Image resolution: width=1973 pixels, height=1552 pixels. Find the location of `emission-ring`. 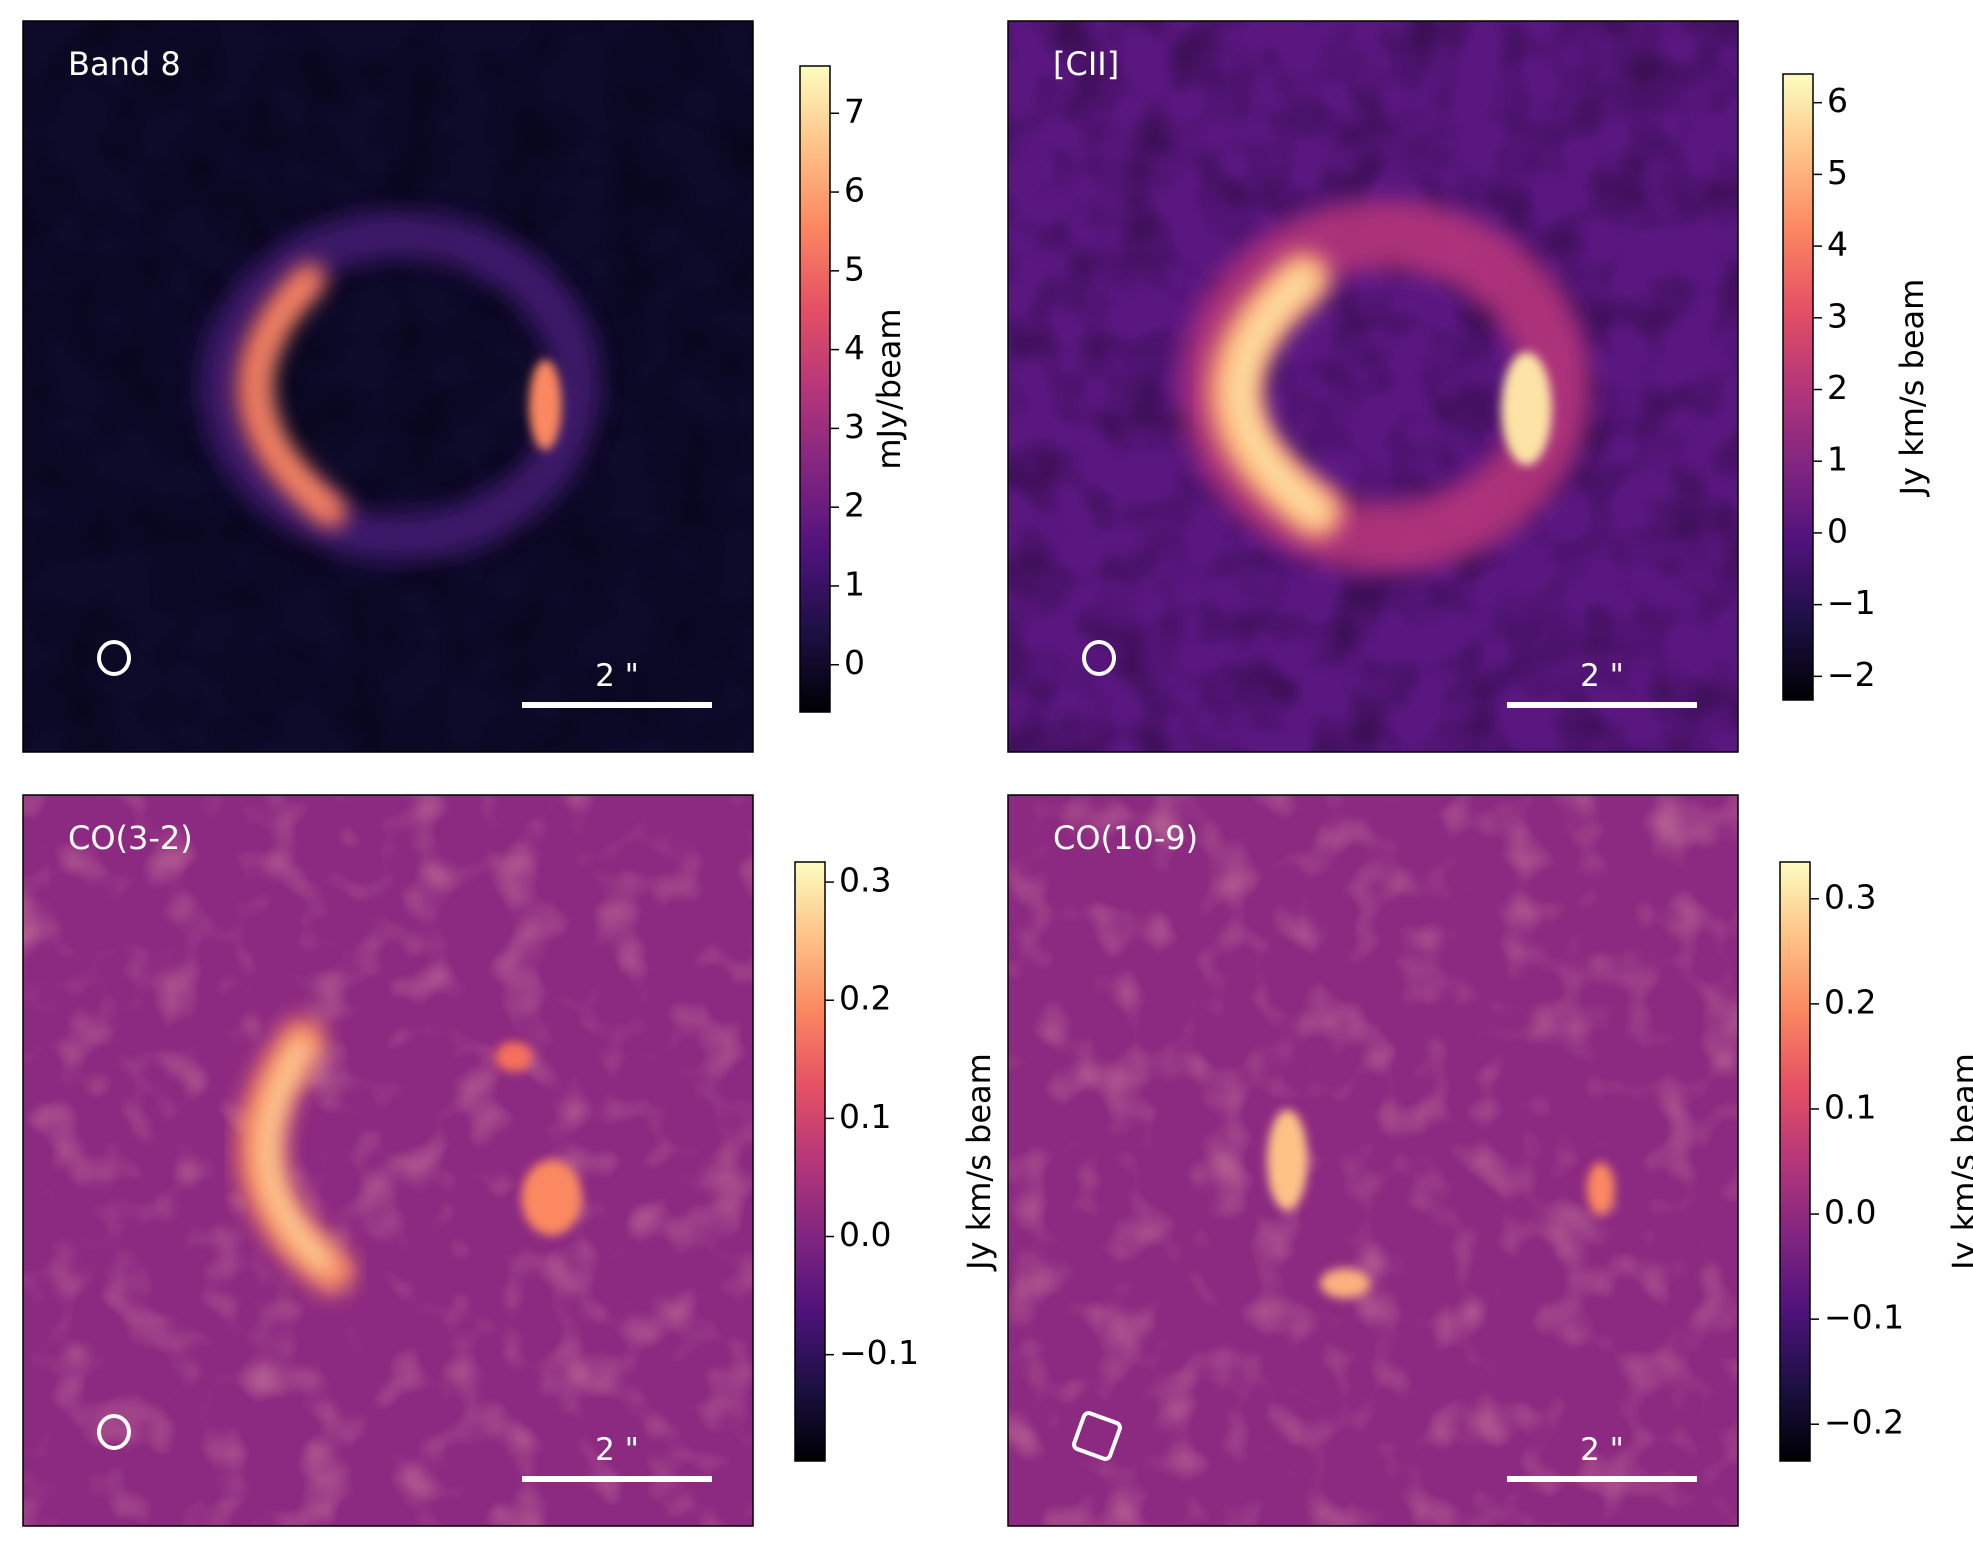

emission-ring is located at coordinates (400, 386).